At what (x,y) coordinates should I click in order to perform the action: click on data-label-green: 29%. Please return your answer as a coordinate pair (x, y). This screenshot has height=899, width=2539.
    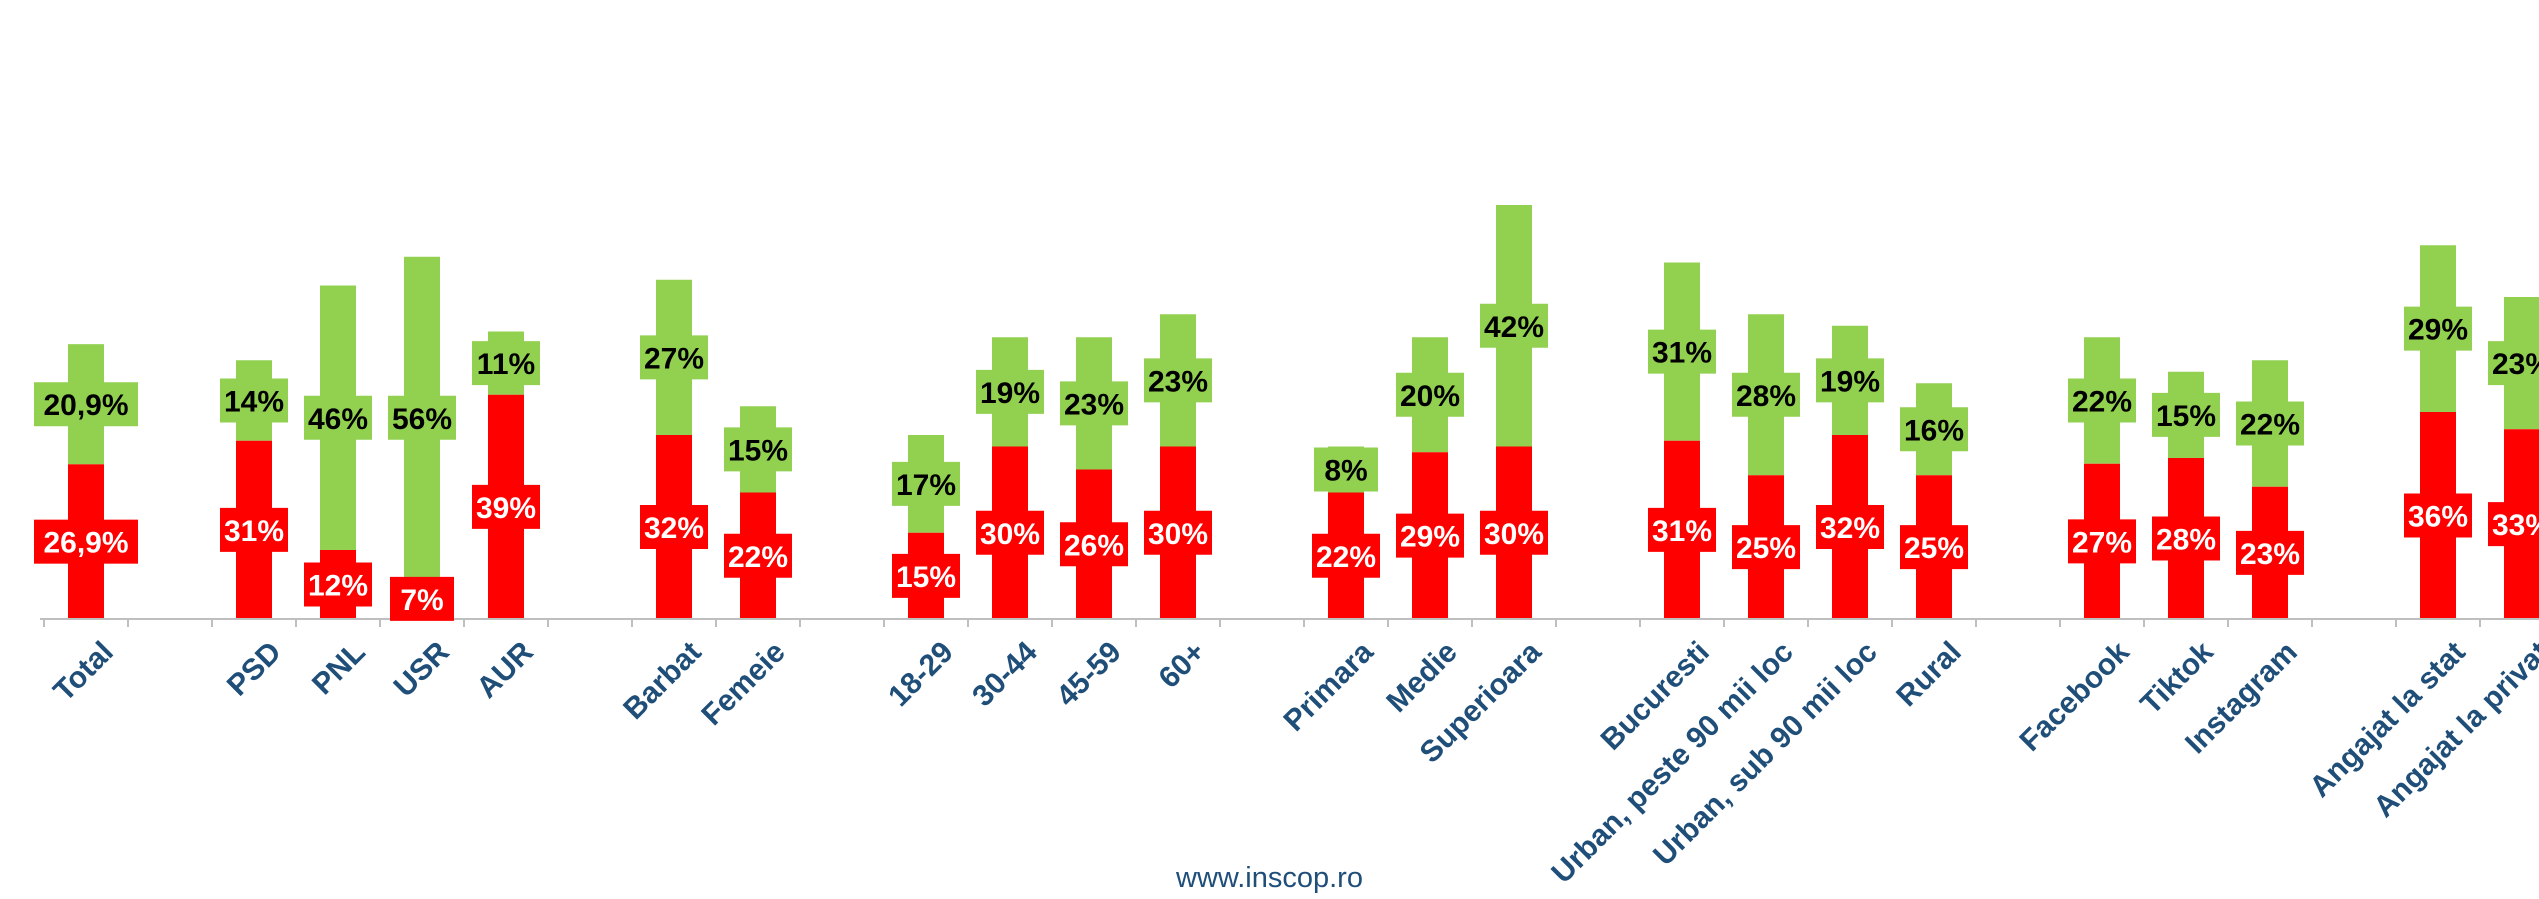
    Looking at the image, I should click on (2438, 330).